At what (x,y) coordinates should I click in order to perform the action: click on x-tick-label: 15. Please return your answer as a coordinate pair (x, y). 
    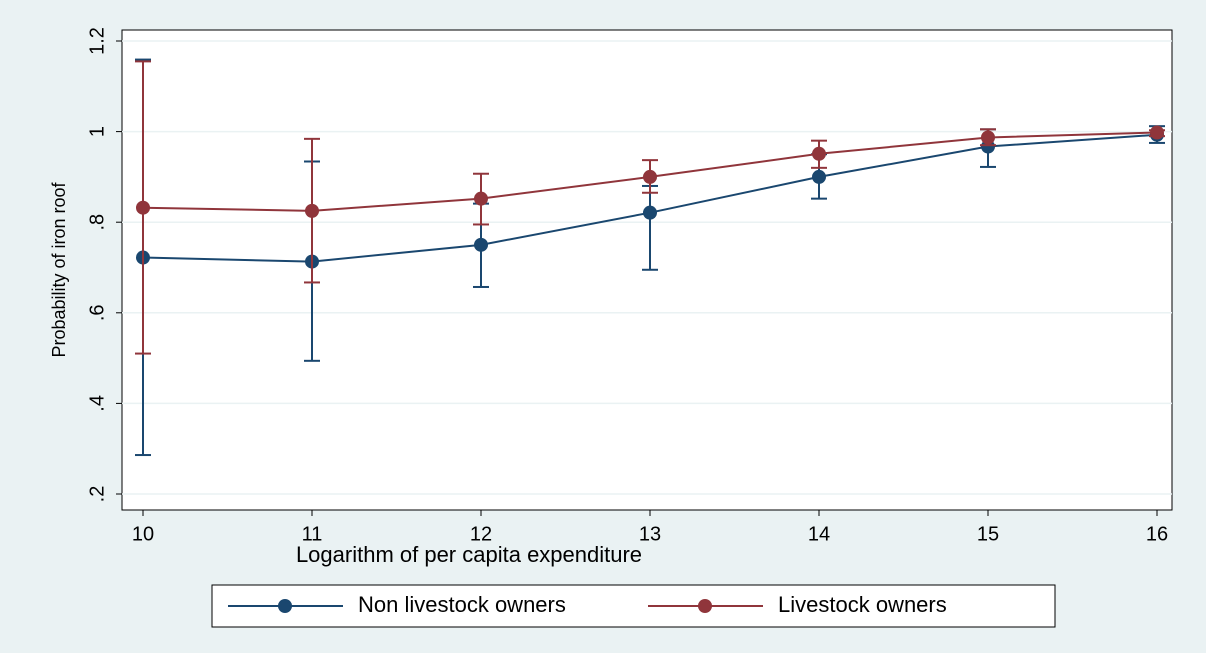
    Looking at the image, I should click on (988, 534).